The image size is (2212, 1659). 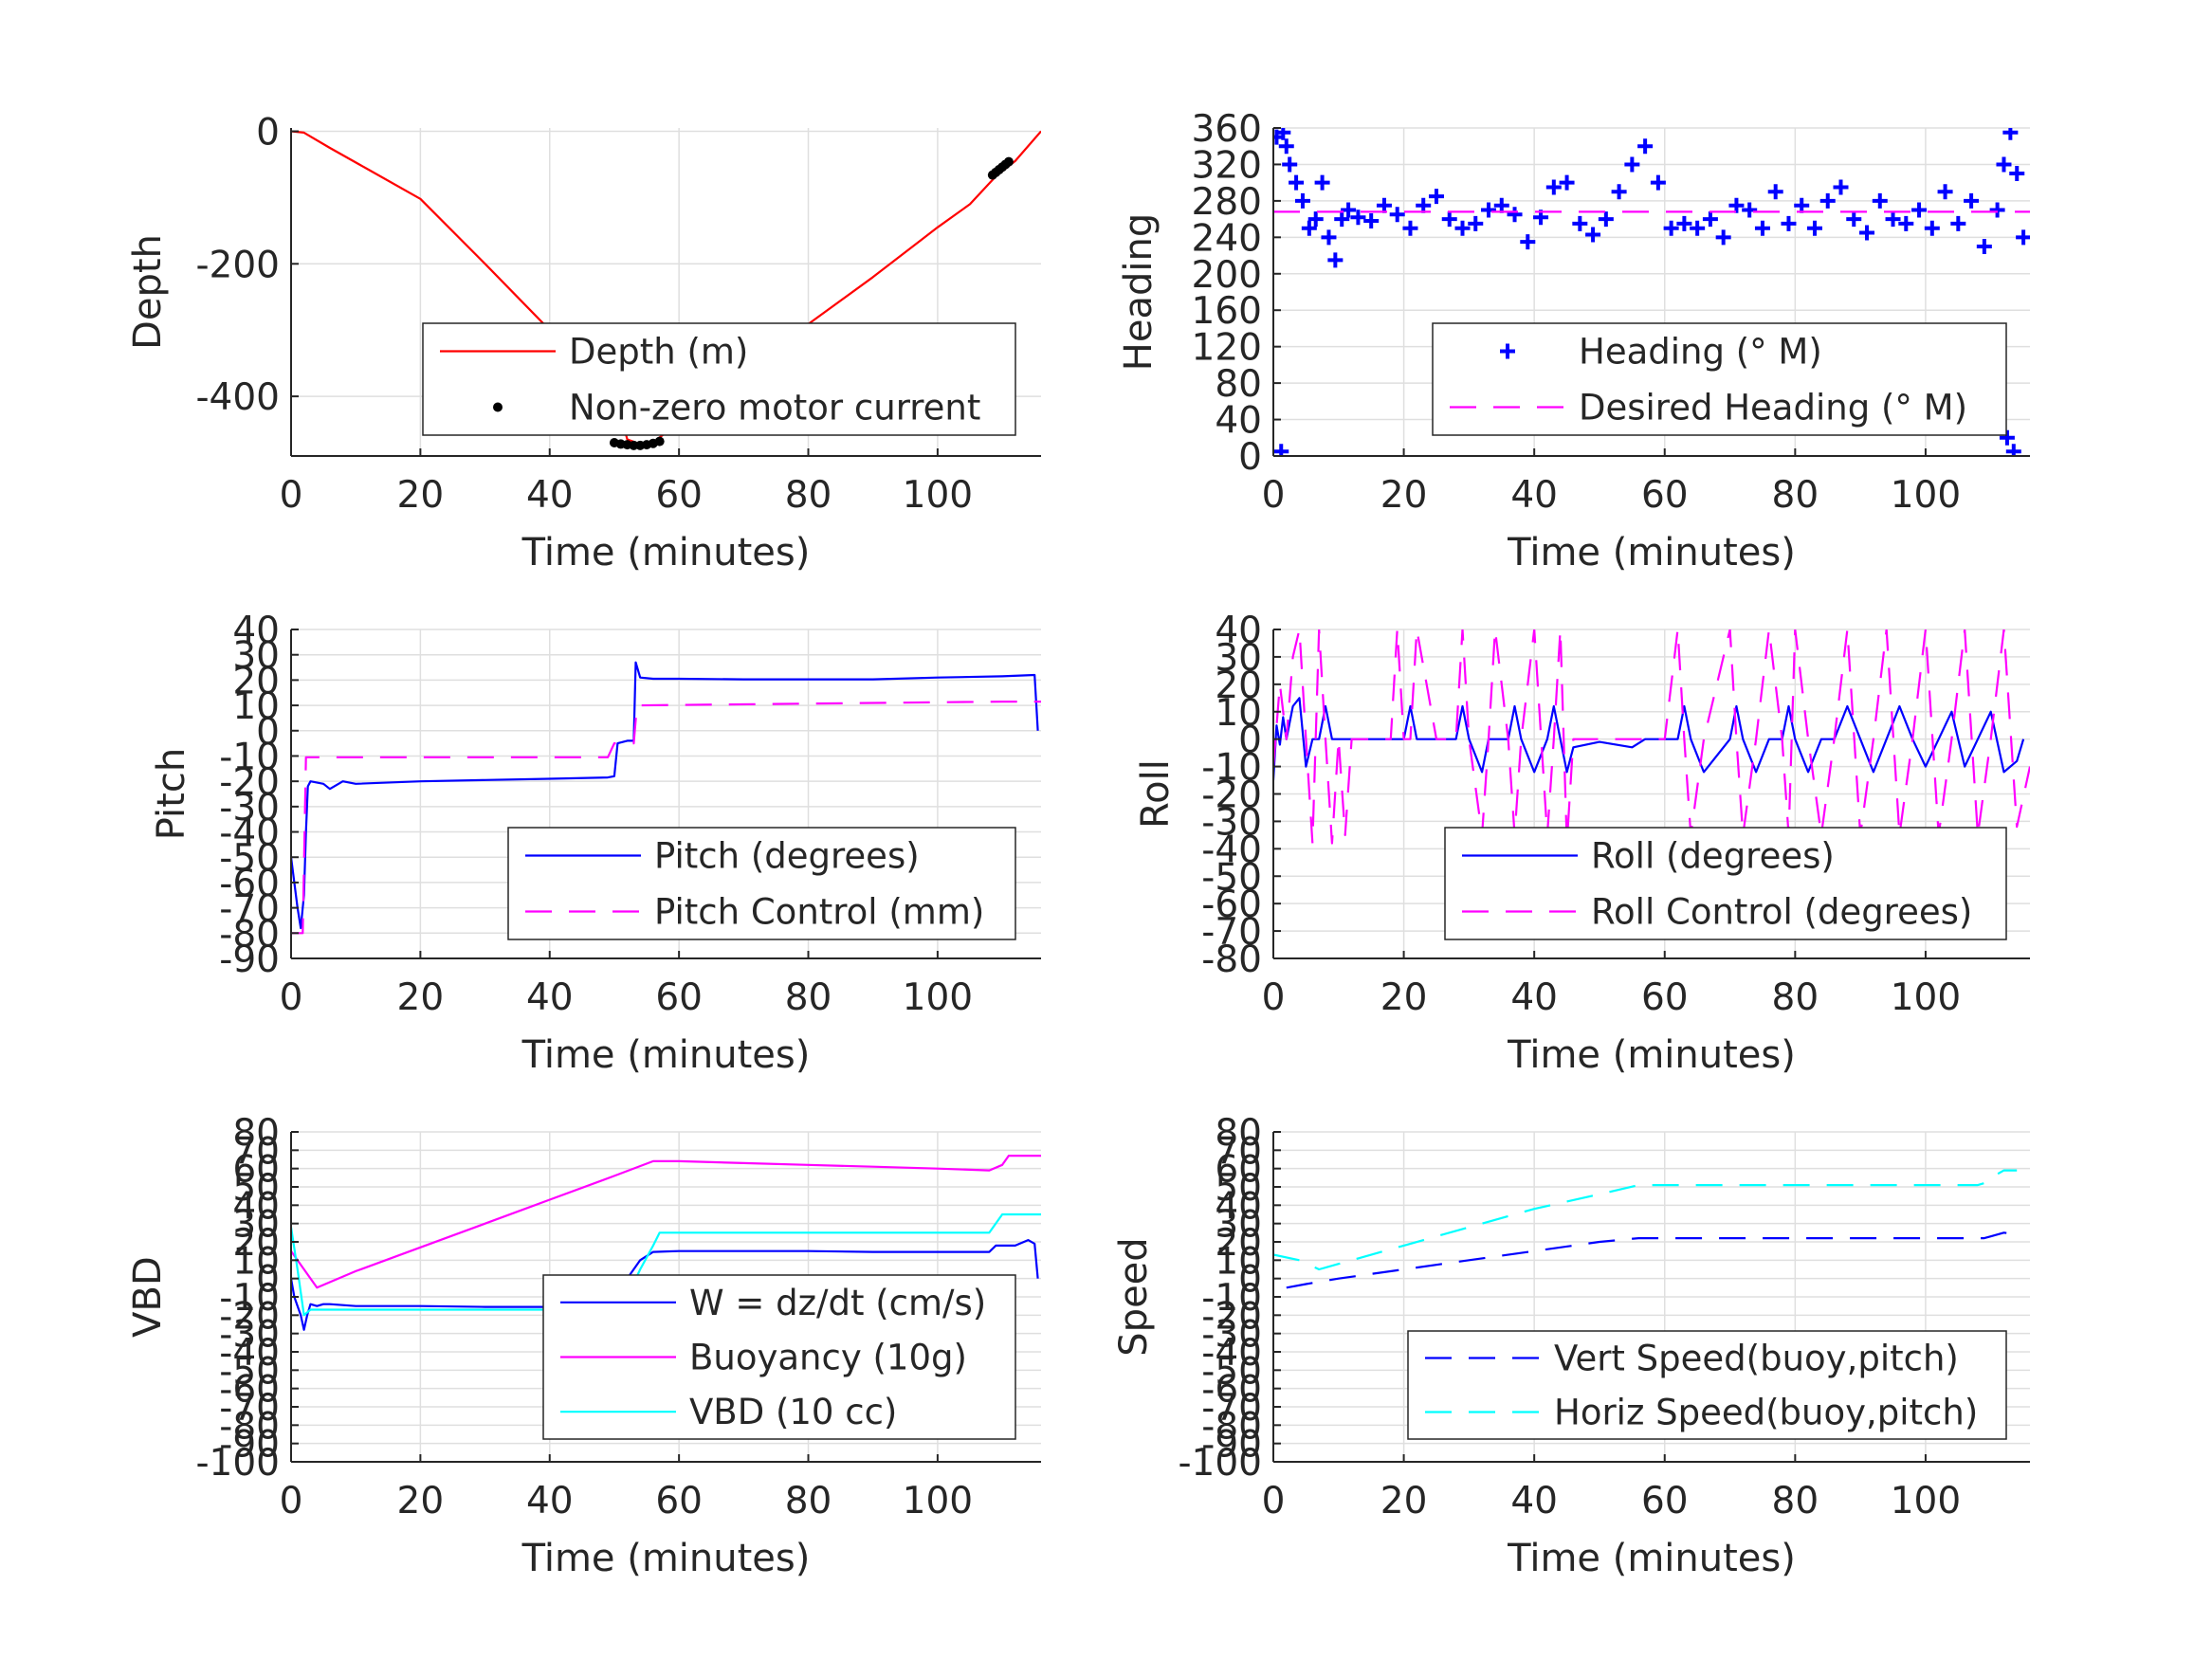 I want to click on series-2-point, so click(x=1008, y=161).